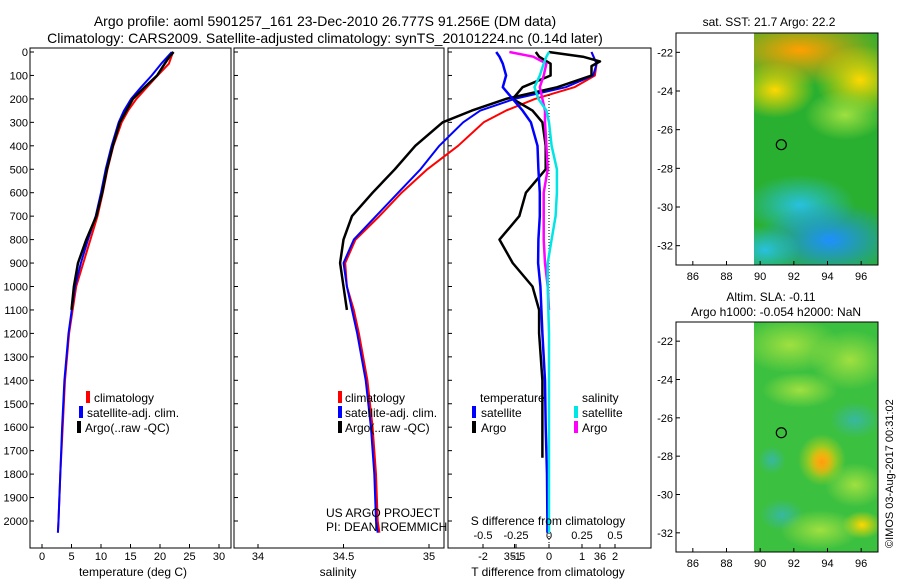 Image resolution: width=900 pixels, height=580 pixels. Describe the element at coordinates (16, 522) in the screenshot. I see `depth-tick-label: 2000` at that location.